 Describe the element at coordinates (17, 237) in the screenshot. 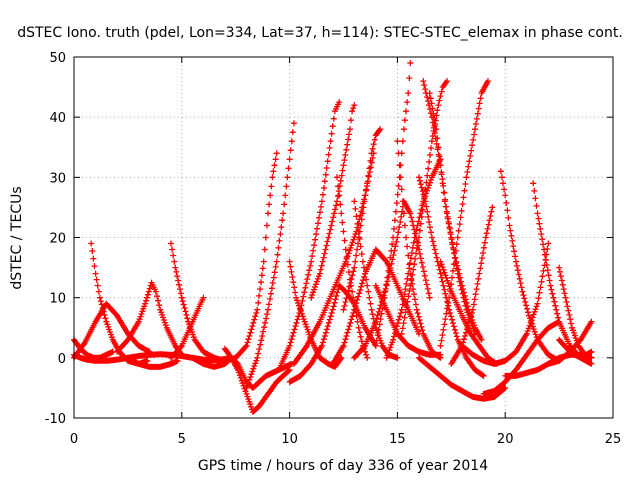

I see `y-axis-label: dSTEC / TECUs` at that location.